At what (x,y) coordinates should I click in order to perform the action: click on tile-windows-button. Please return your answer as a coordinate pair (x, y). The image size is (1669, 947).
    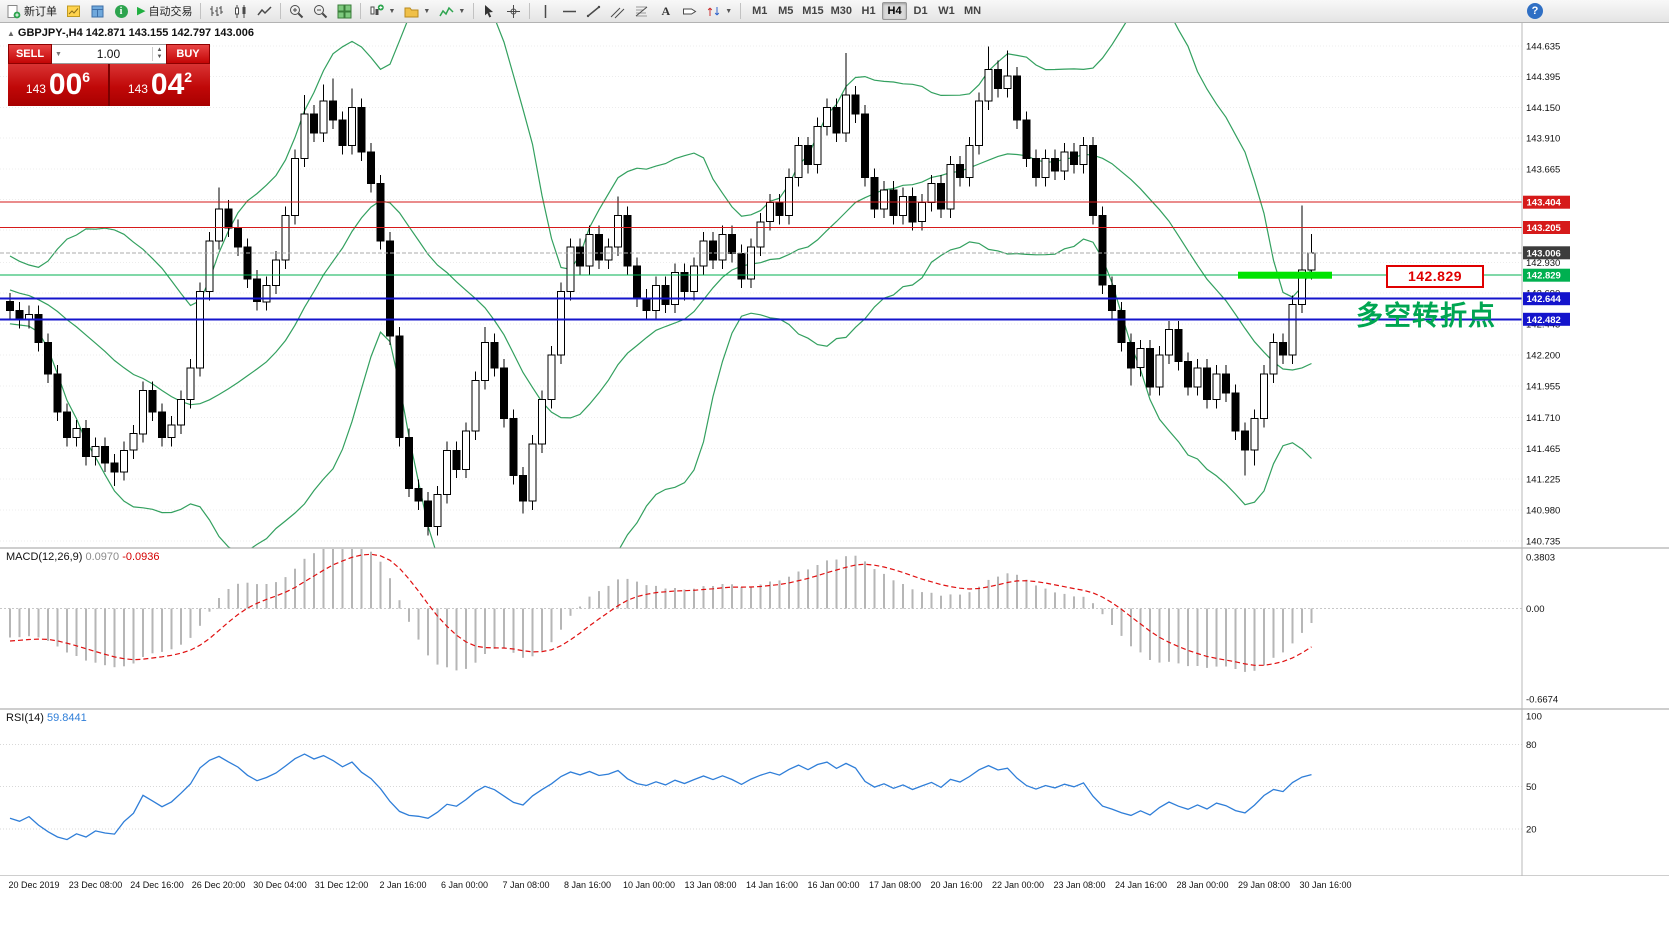
    Looking at the image, I should click on (344, 11).